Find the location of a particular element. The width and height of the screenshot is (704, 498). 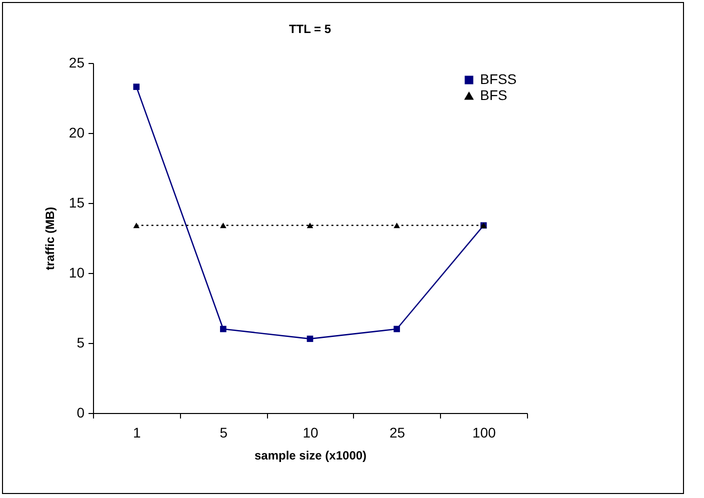

x-tick-label: 100 is located at coordinates (484, 432).